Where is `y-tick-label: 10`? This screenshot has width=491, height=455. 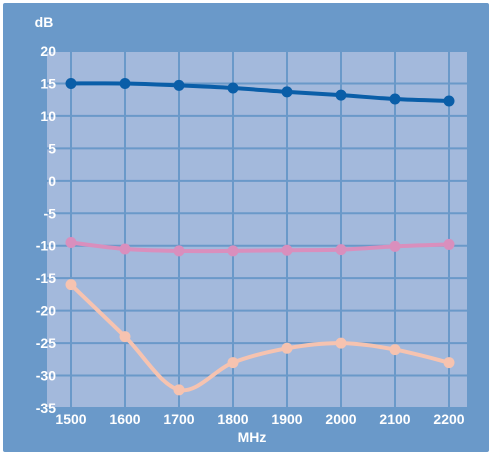
y-tick-label: 10 is located at coordinates (48, 116).